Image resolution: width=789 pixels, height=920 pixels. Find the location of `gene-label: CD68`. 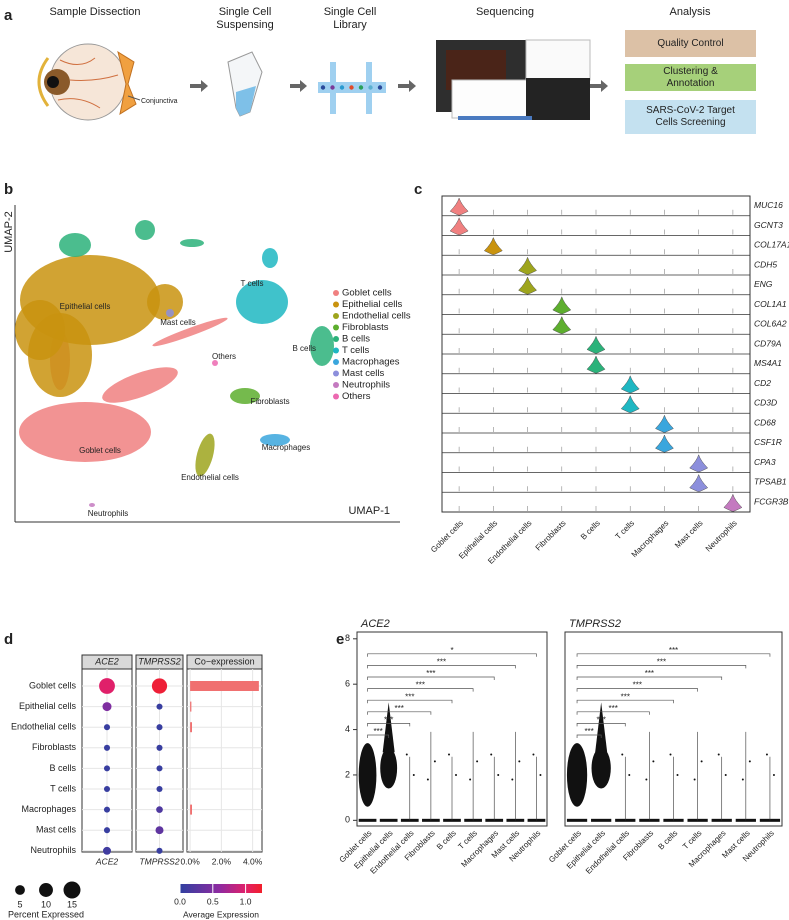

gene-label: CD68 is located at coordinates (765, 422).